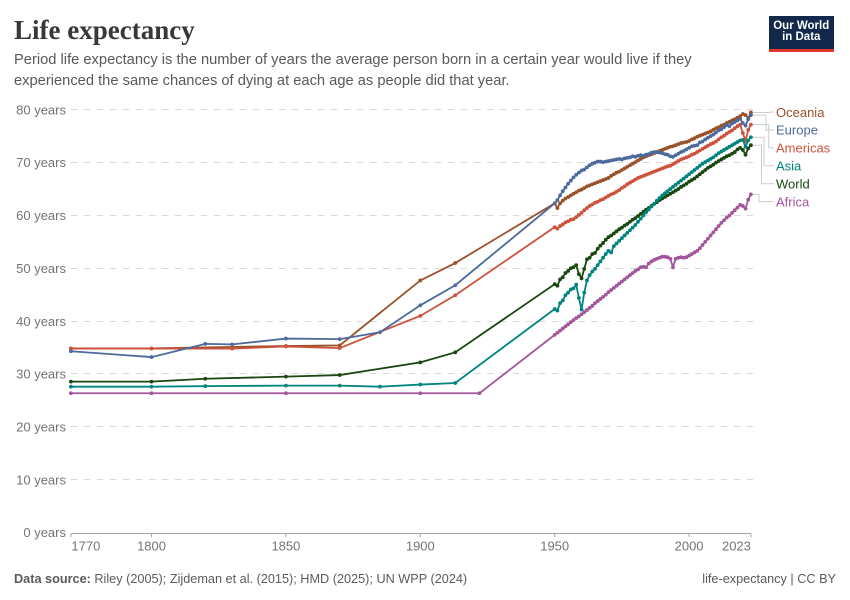 Image resolution: width=850 pixels, height=600 pixels. What do you see at coordinates (41, 268) in the screenshot?
I see `svg-text: 50 years` at bounding box center [41, 268].